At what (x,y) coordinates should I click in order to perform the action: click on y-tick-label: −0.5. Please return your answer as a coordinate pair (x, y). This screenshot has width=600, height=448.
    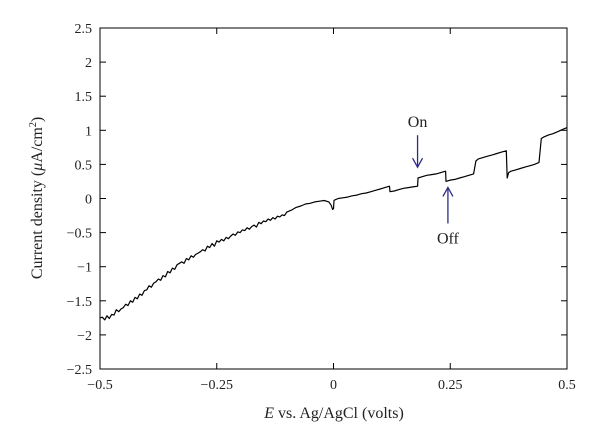
    Looking at the image, I should click on (79, 234).